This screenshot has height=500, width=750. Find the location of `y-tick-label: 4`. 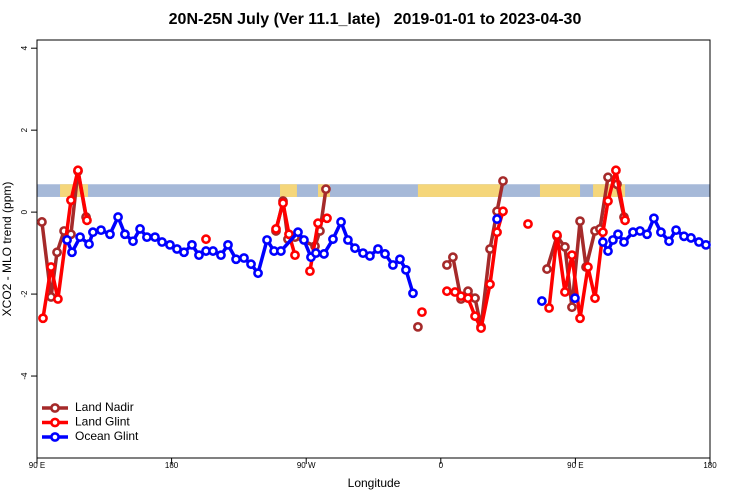

y-tick-label: 4 is located at coordinates (24, 47).